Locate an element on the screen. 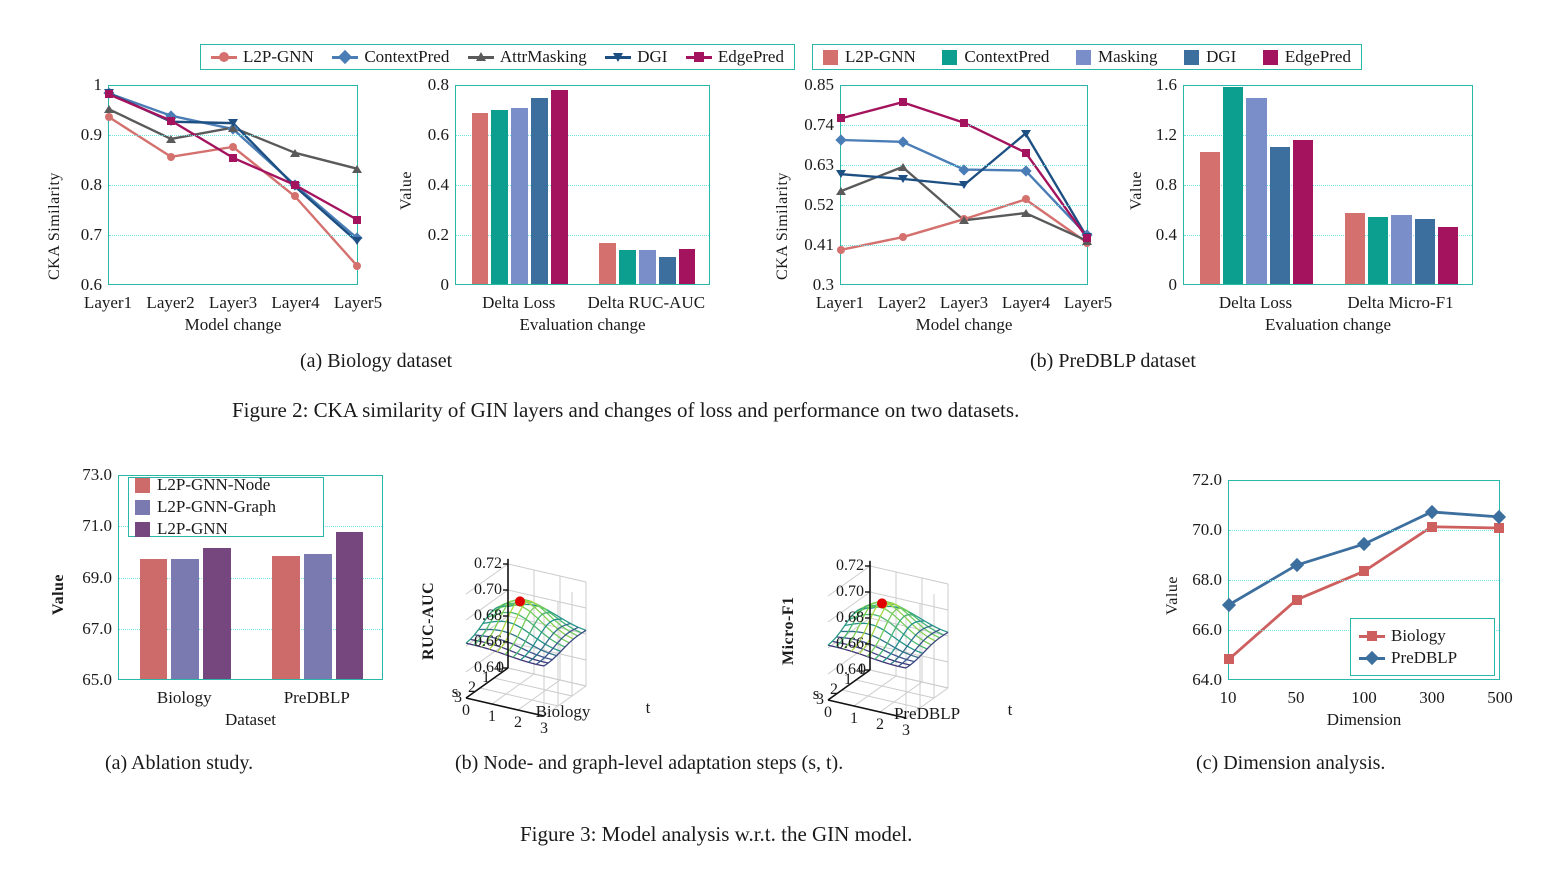  bar-masking is located at coordinates (1256, 190).